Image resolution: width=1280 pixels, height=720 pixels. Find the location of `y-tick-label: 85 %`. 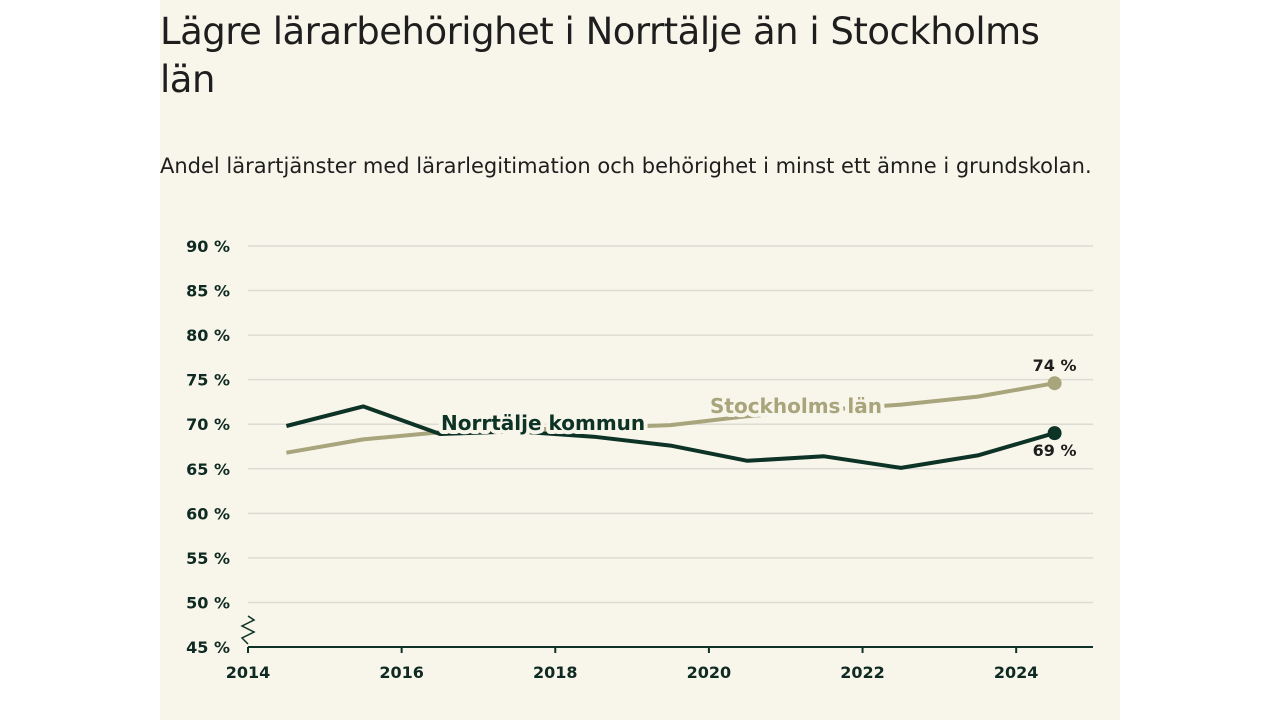

y-tick-label: 85 % is located at coordinates (208, 291).